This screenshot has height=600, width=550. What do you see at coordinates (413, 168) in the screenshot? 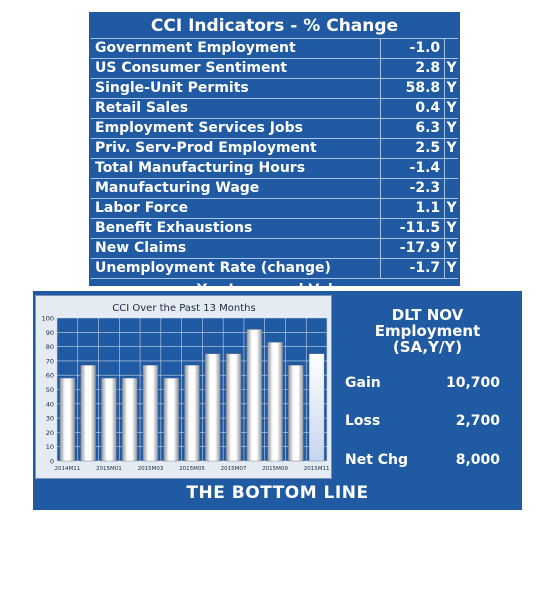
I see `cci-row-value: -1.4` at bounding box center [413, 168].